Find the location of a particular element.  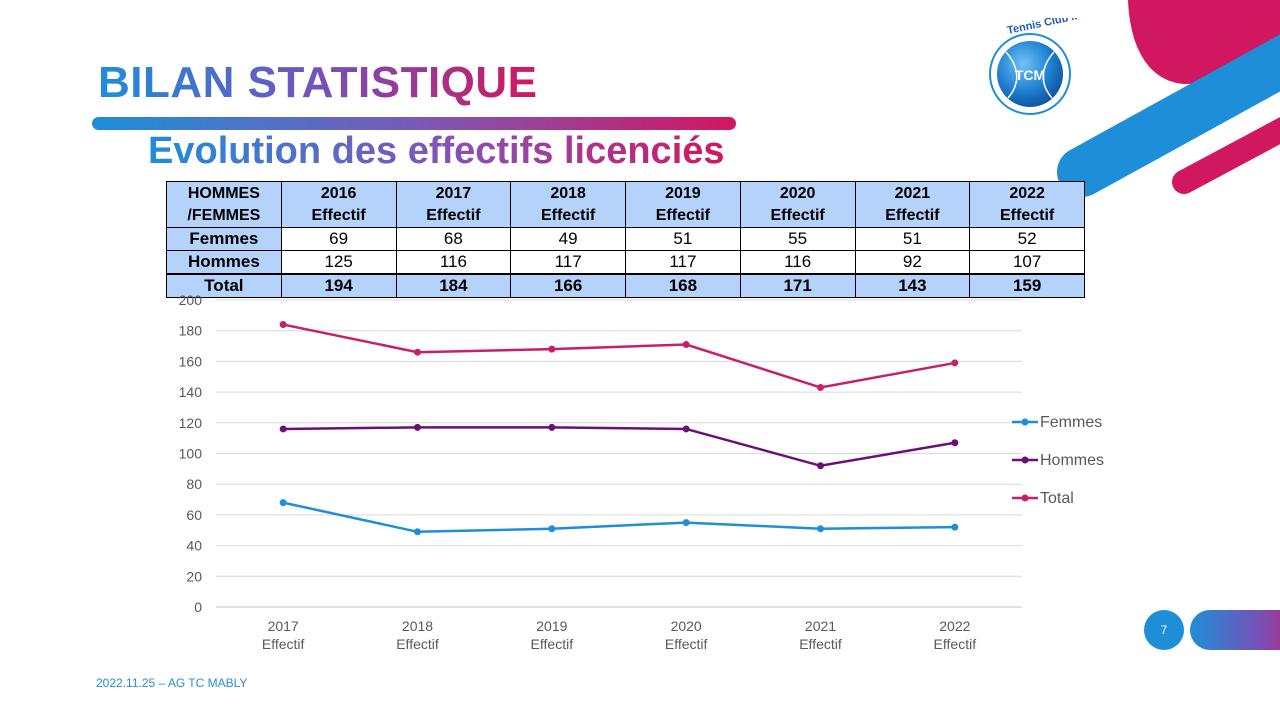

logo-badge: TCM is located at coordinates (1030, 75).